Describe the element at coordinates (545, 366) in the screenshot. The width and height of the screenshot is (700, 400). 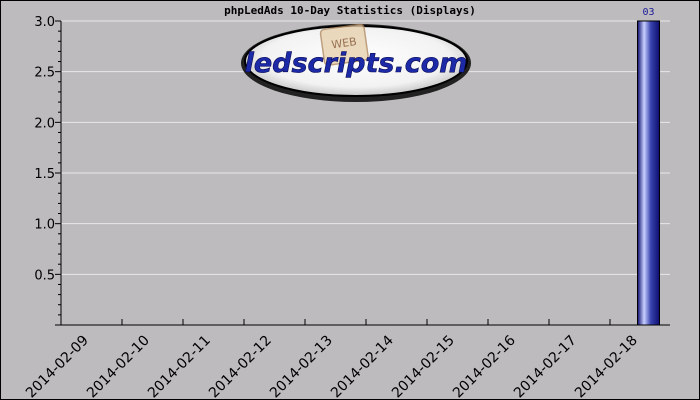
I see `x-tick-label: 2014-02-17` at that location.